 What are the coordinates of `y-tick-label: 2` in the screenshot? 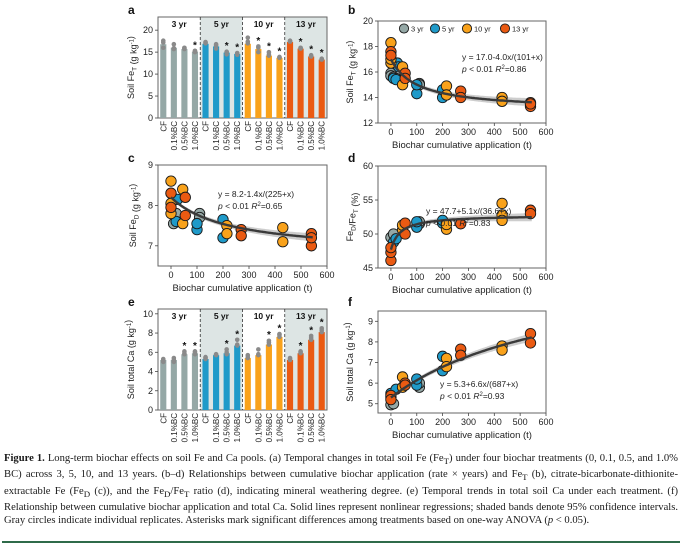 It's located at (150, 391).